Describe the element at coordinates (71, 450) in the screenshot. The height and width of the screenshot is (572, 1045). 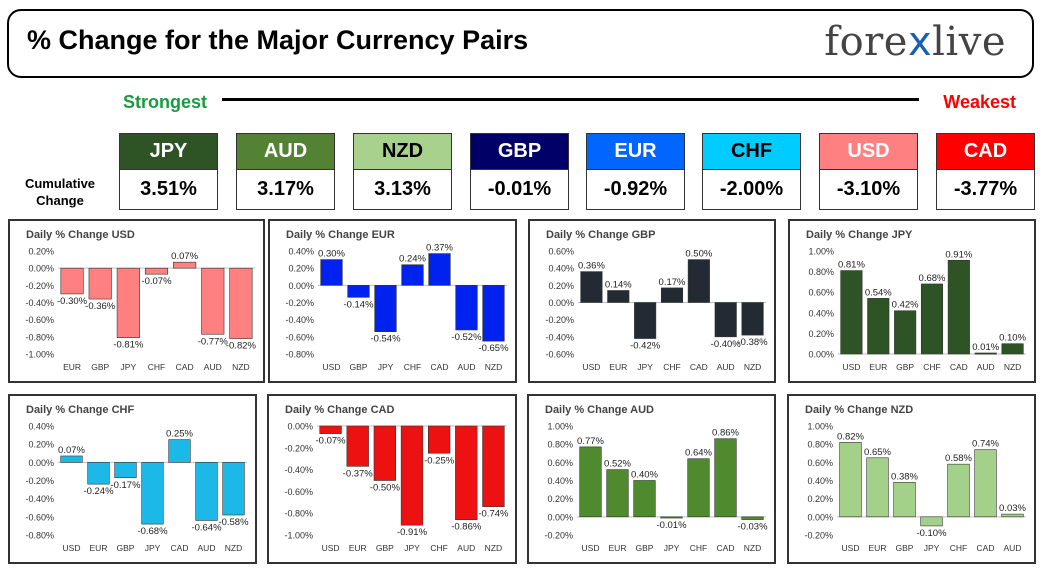
I see `data-label: 0.07%` at that location.